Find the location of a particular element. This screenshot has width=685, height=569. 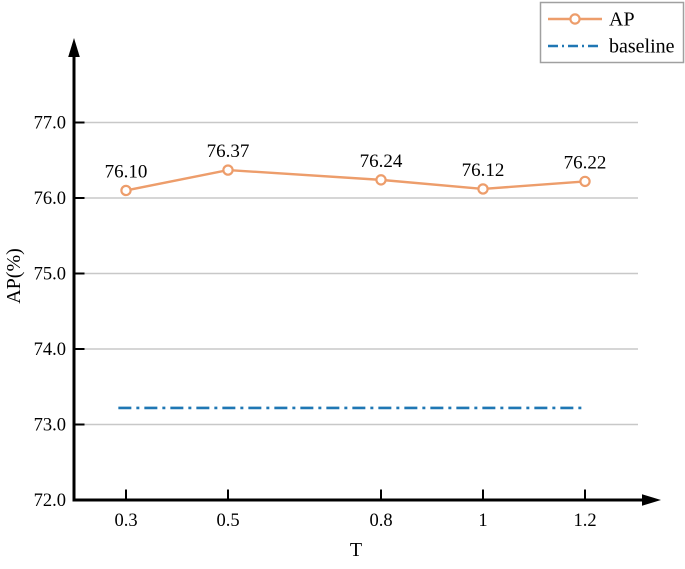

y-axis-title: AP(%) is located at coordinates (14, 276).